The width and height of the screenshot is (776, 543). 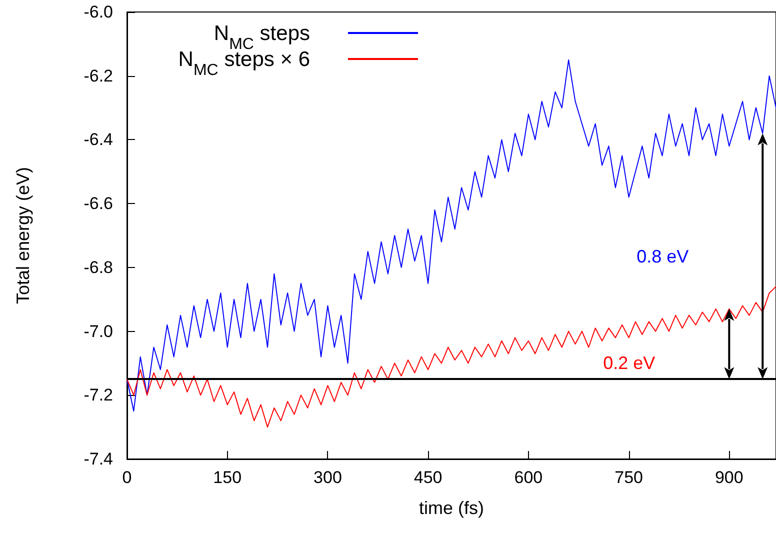 I want to click on y-tick-label: -7.4, so click(x=98, y=459).